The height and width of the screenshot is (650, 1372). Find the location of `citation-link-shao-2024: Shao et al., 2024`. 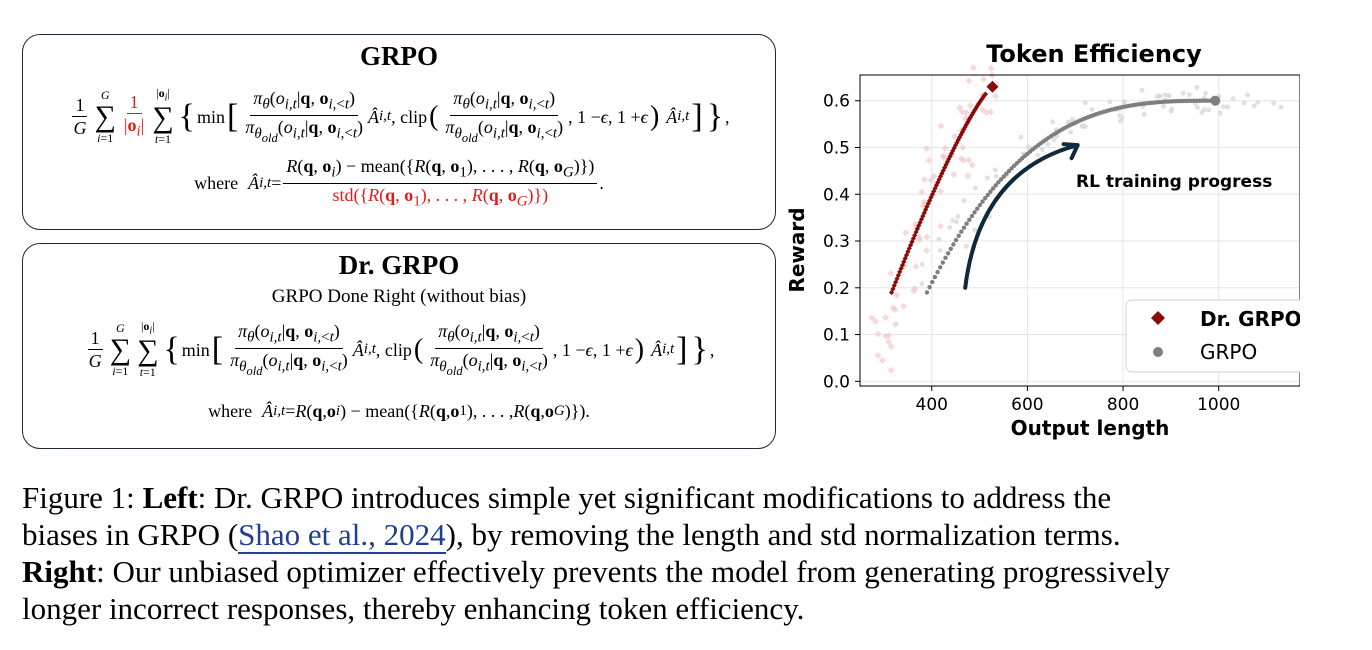

citation-link-shao-2024: Shao et al., 2024 is located at coordinates (342, 535).